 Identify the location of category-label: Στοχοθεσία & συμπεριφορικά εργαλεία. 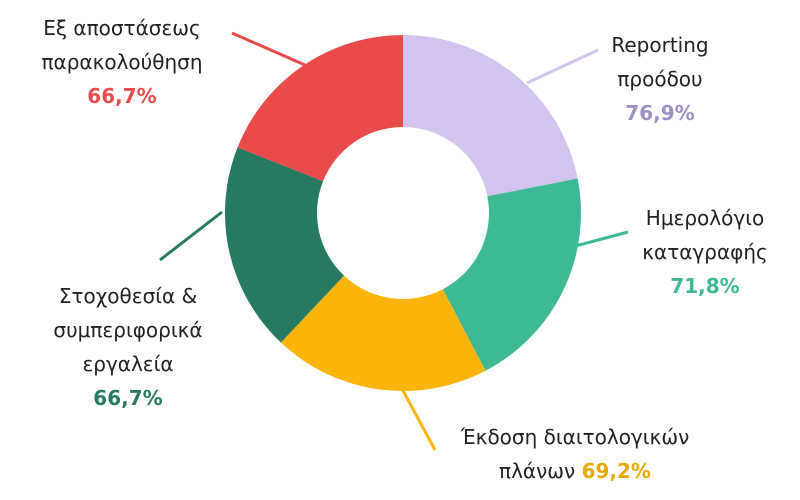
(128, 330).